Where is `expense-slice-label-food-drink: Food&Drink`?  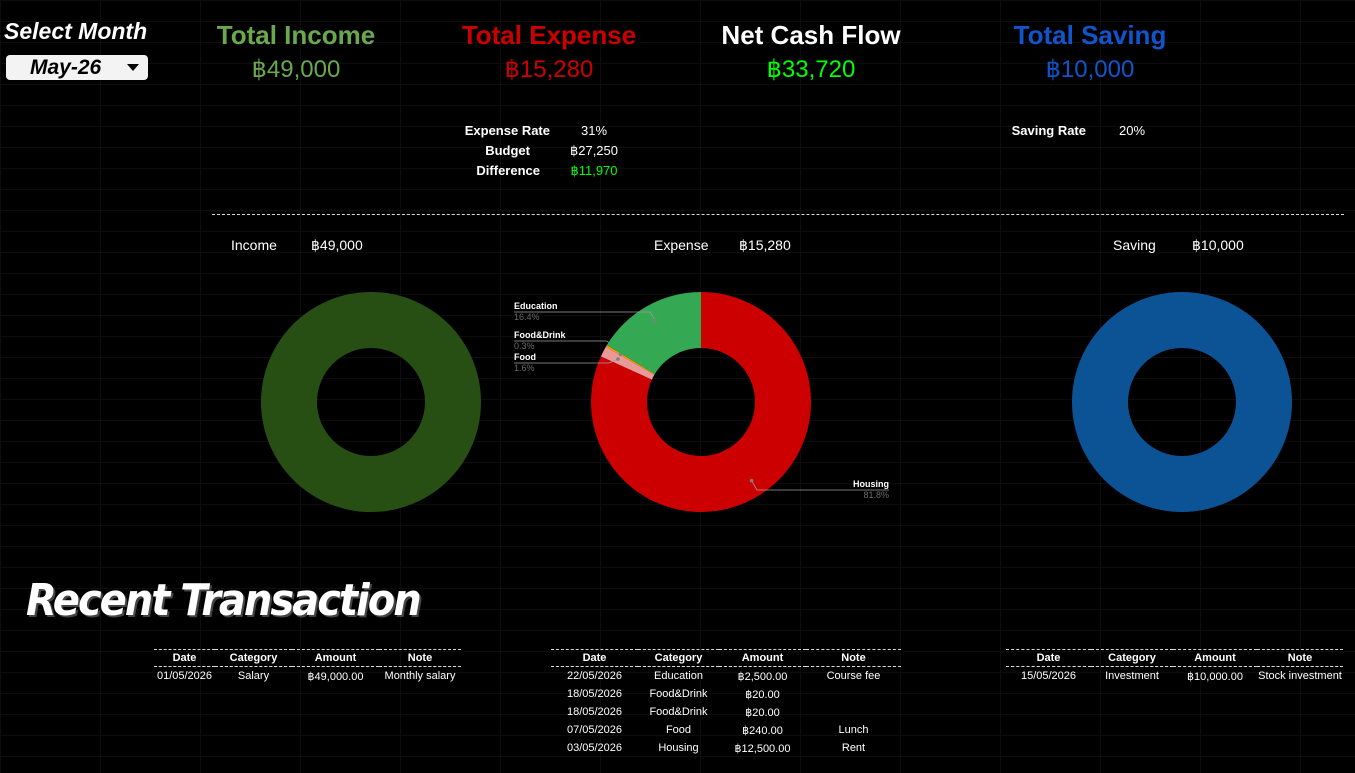 expense-slice-label-food-drink: Food&Drink is located at coordinates (540, 335).